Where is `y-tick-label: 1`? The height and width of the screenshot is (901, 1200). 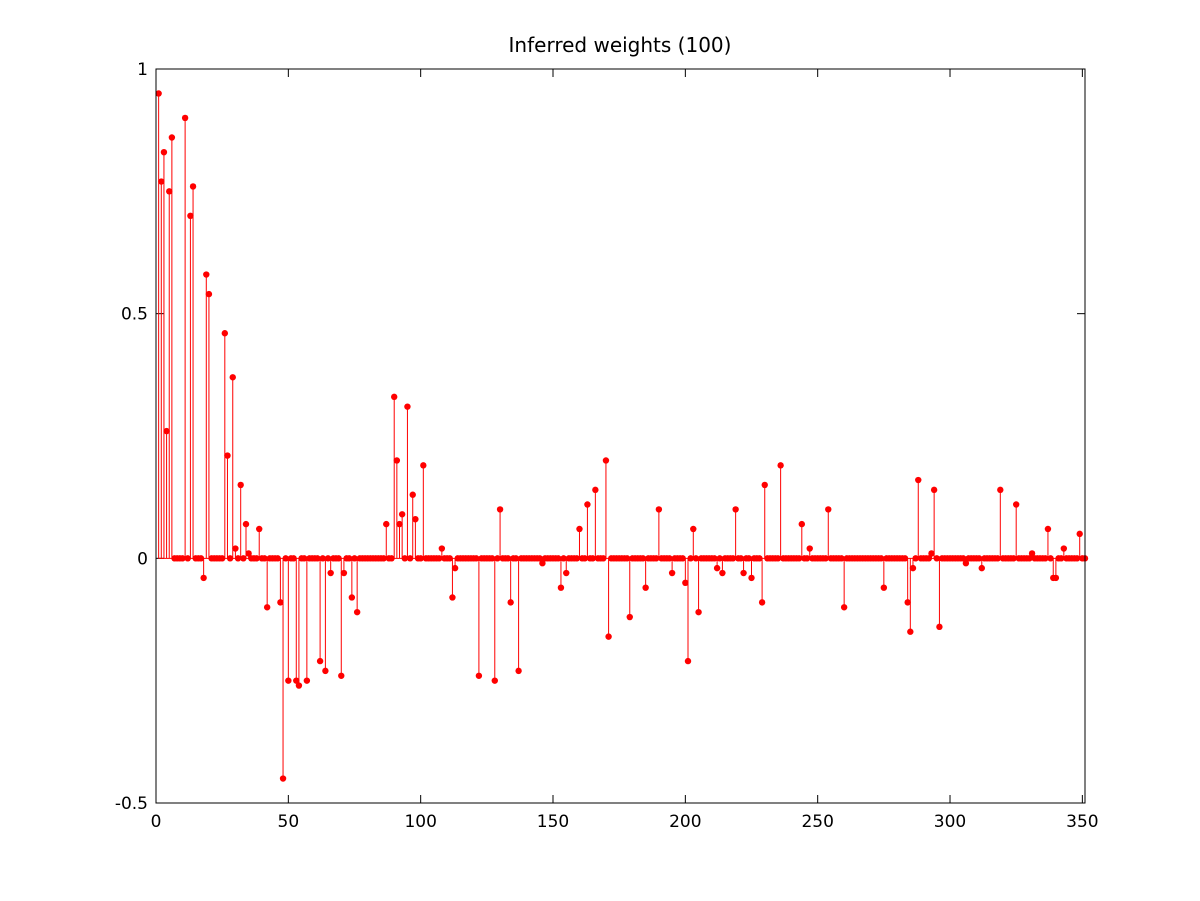 y-tick-label: 1 is located at coordinates (142, 70).